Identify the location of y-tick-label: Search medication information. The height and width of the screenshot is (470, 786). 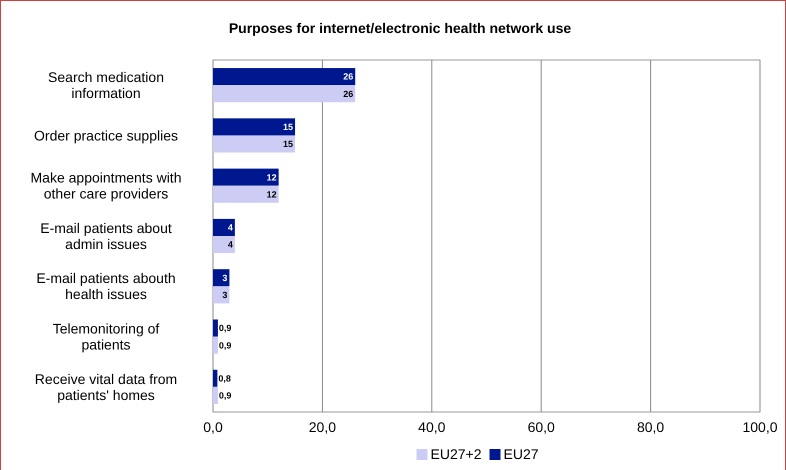
(106, 85).